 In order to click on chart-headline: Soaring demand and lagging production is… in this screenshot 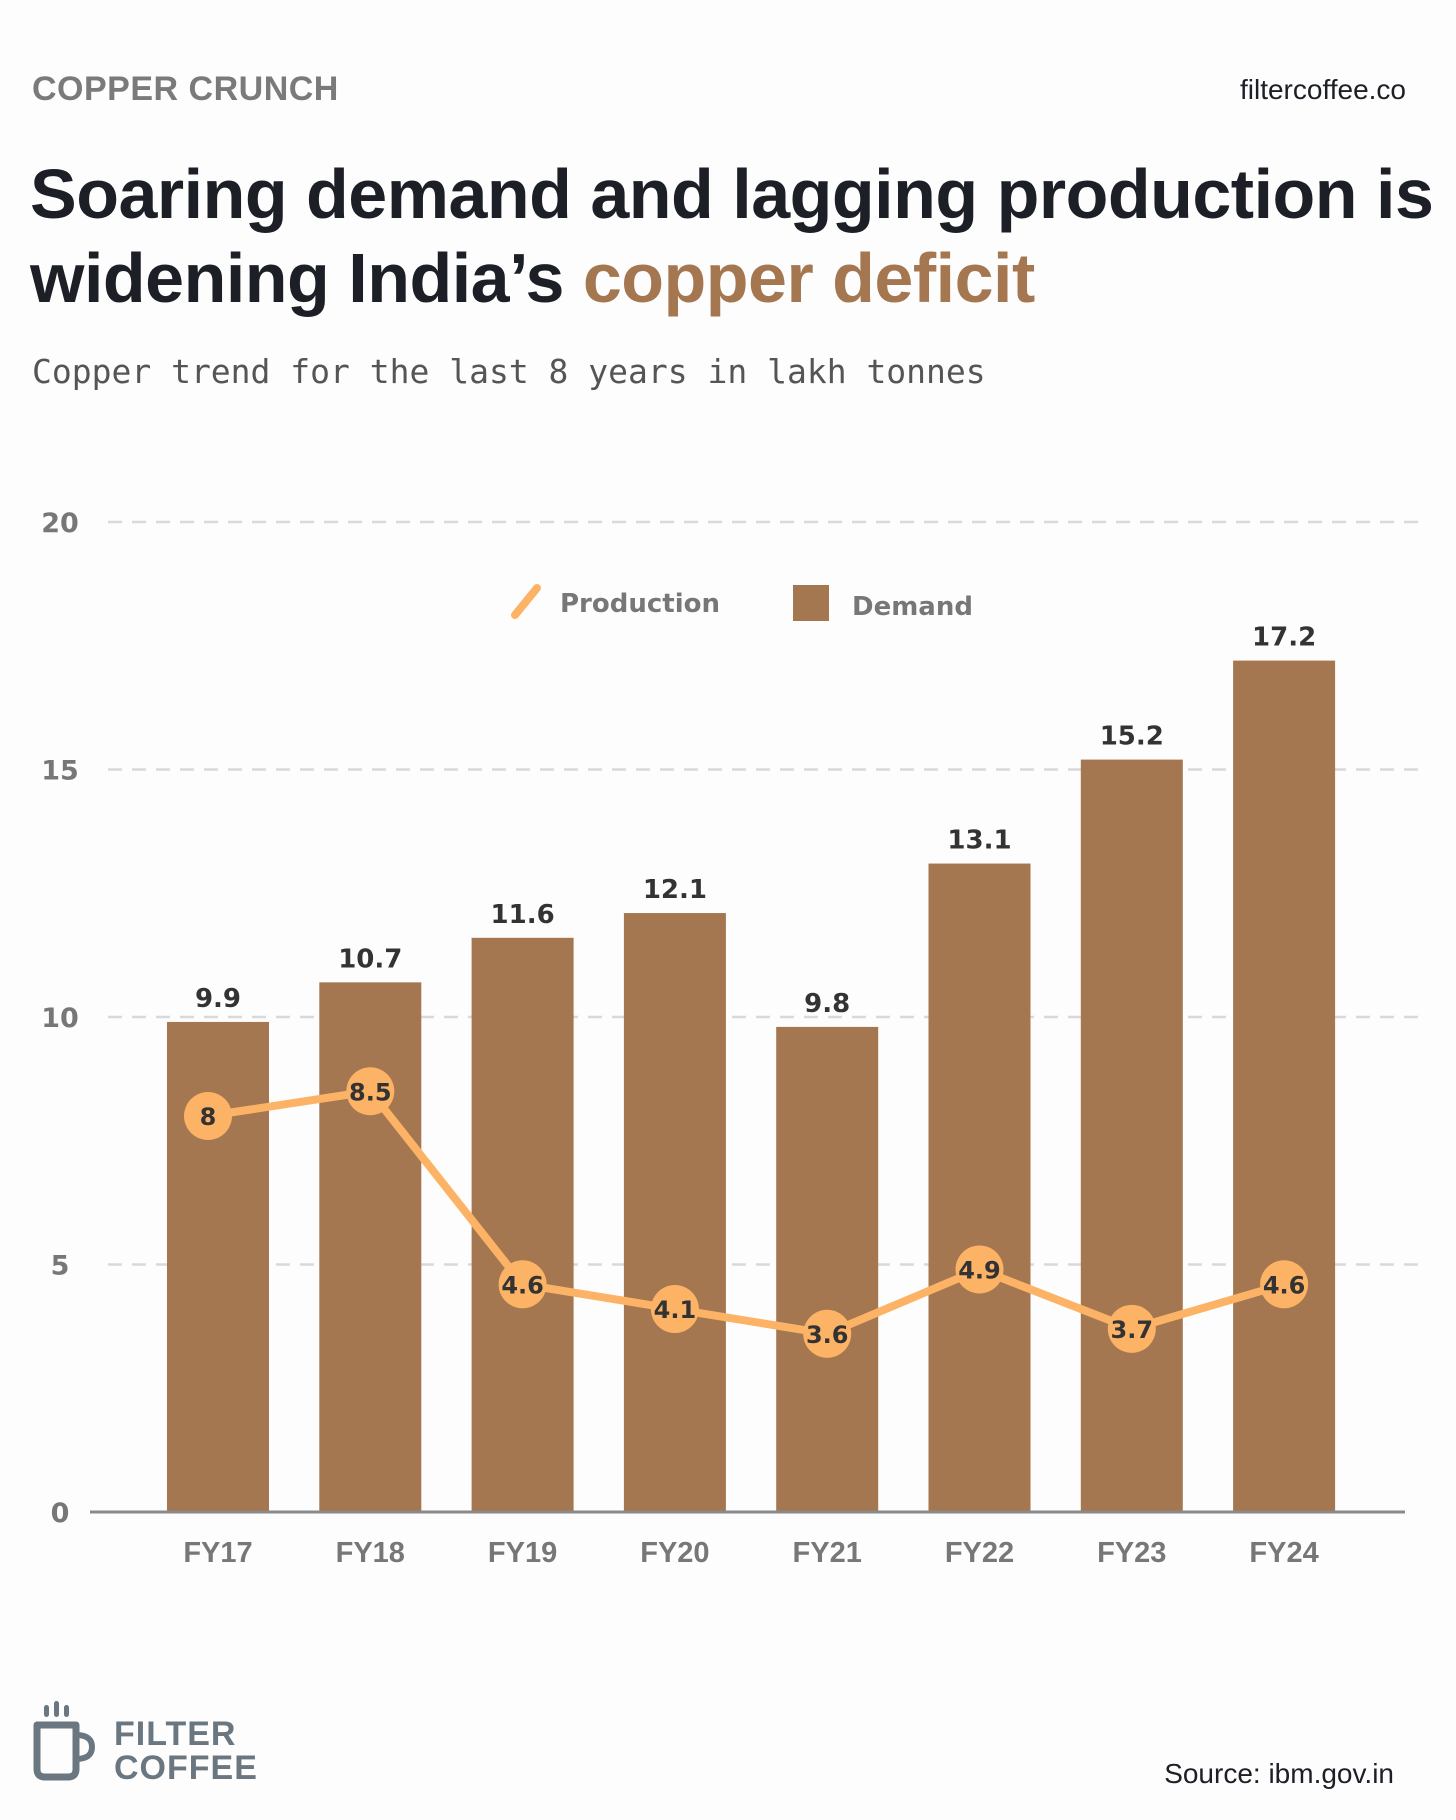, I will do `click(740, 236)`.